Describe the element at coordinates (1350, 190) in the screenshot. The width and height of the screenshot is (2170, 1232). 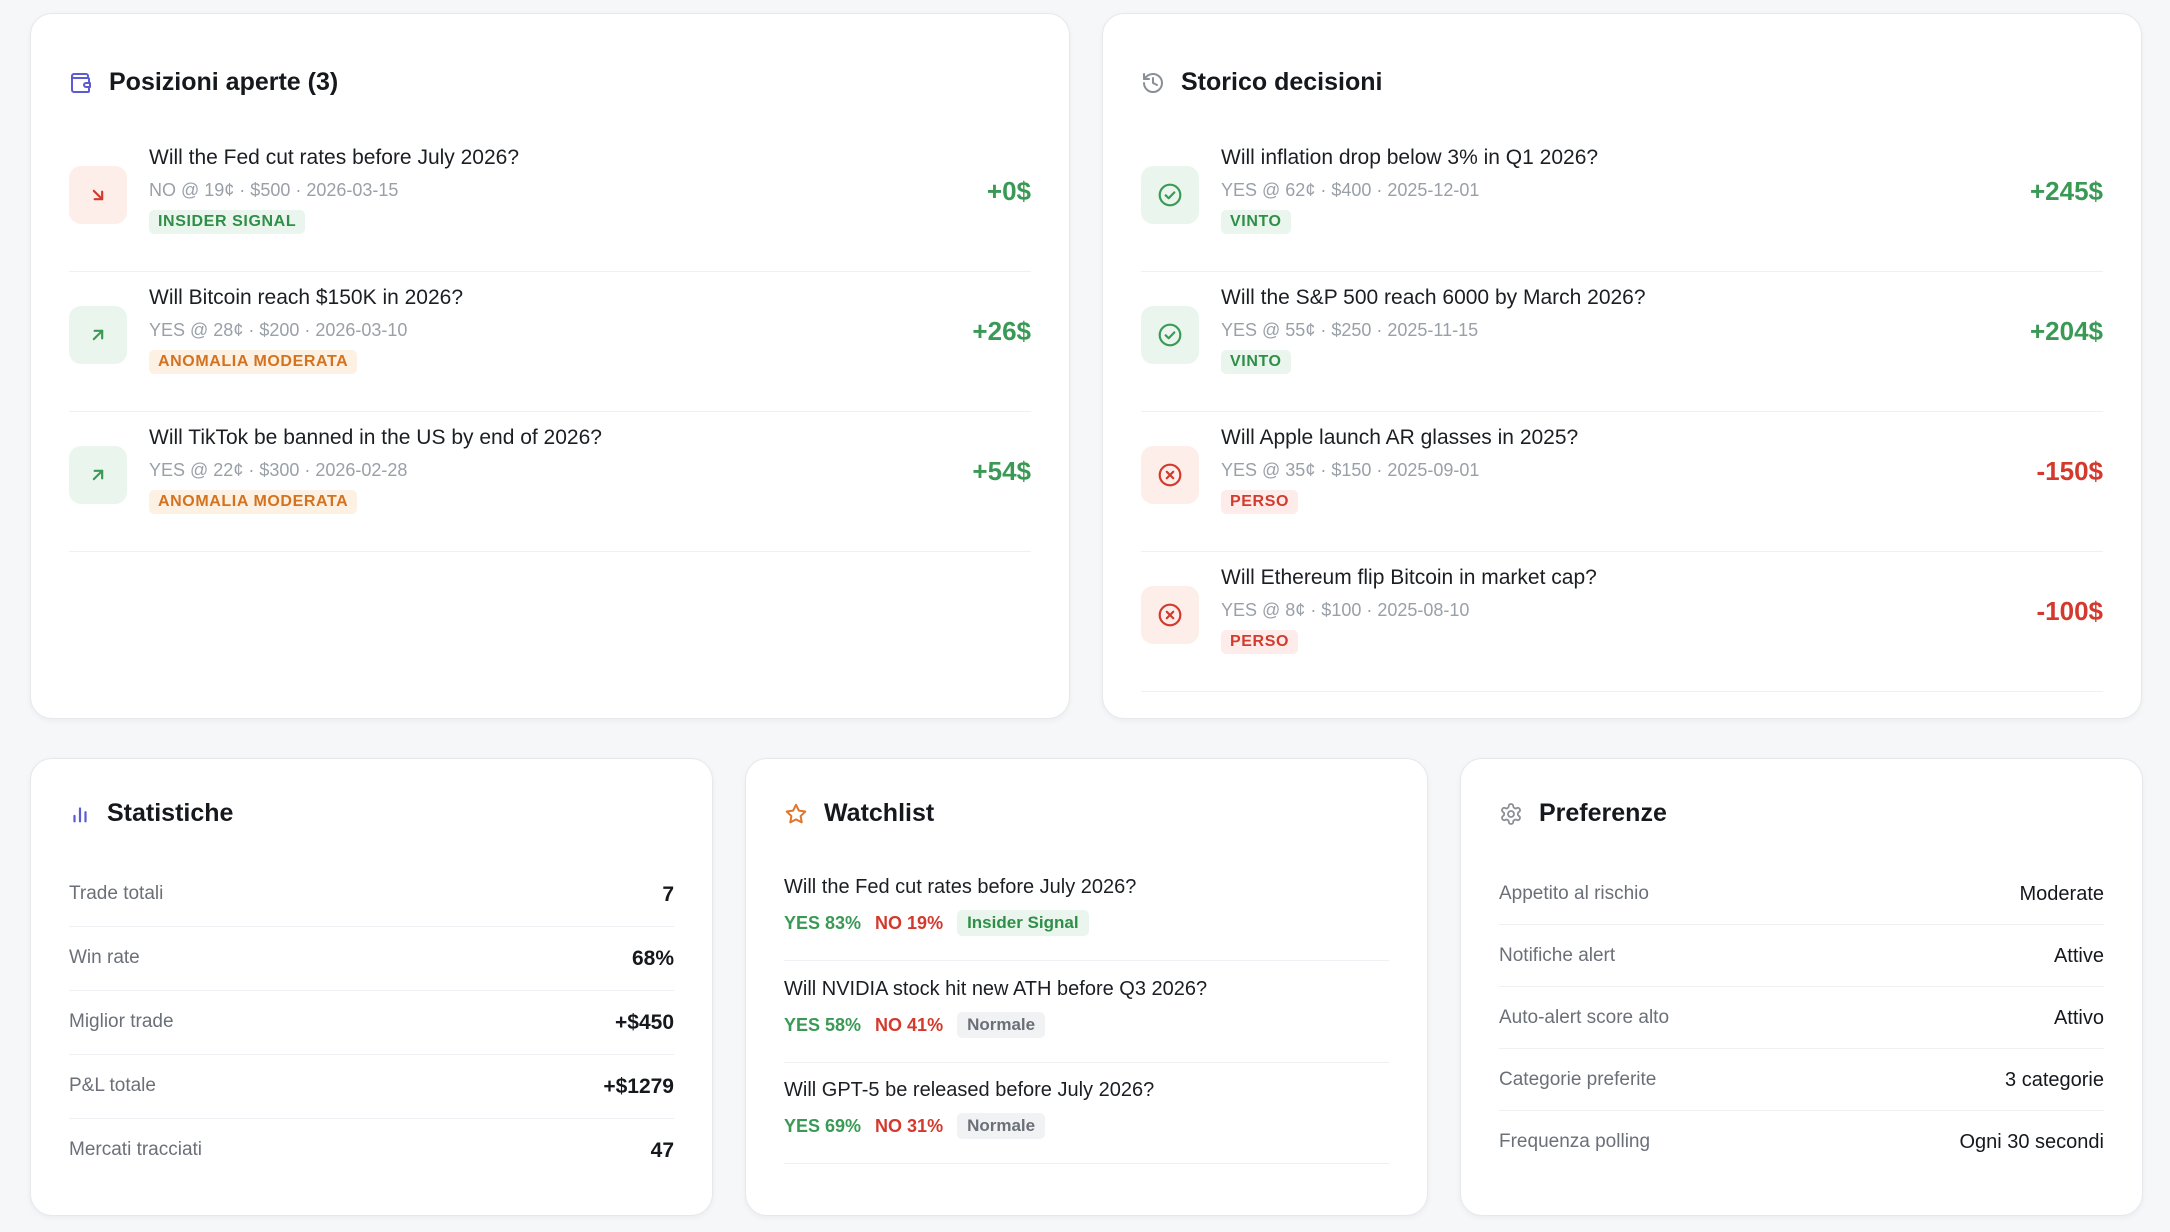
I see `history-meta: YES @ 62¢ · $400 · 2025-12-01` at that location.